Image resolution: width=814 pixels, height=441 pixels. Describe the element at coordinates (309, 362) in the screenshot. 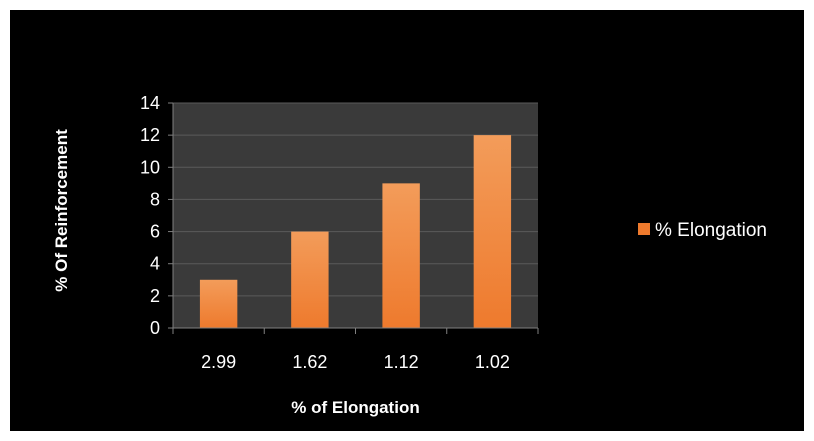

I see `x-tick-label: 1.62` at that location.